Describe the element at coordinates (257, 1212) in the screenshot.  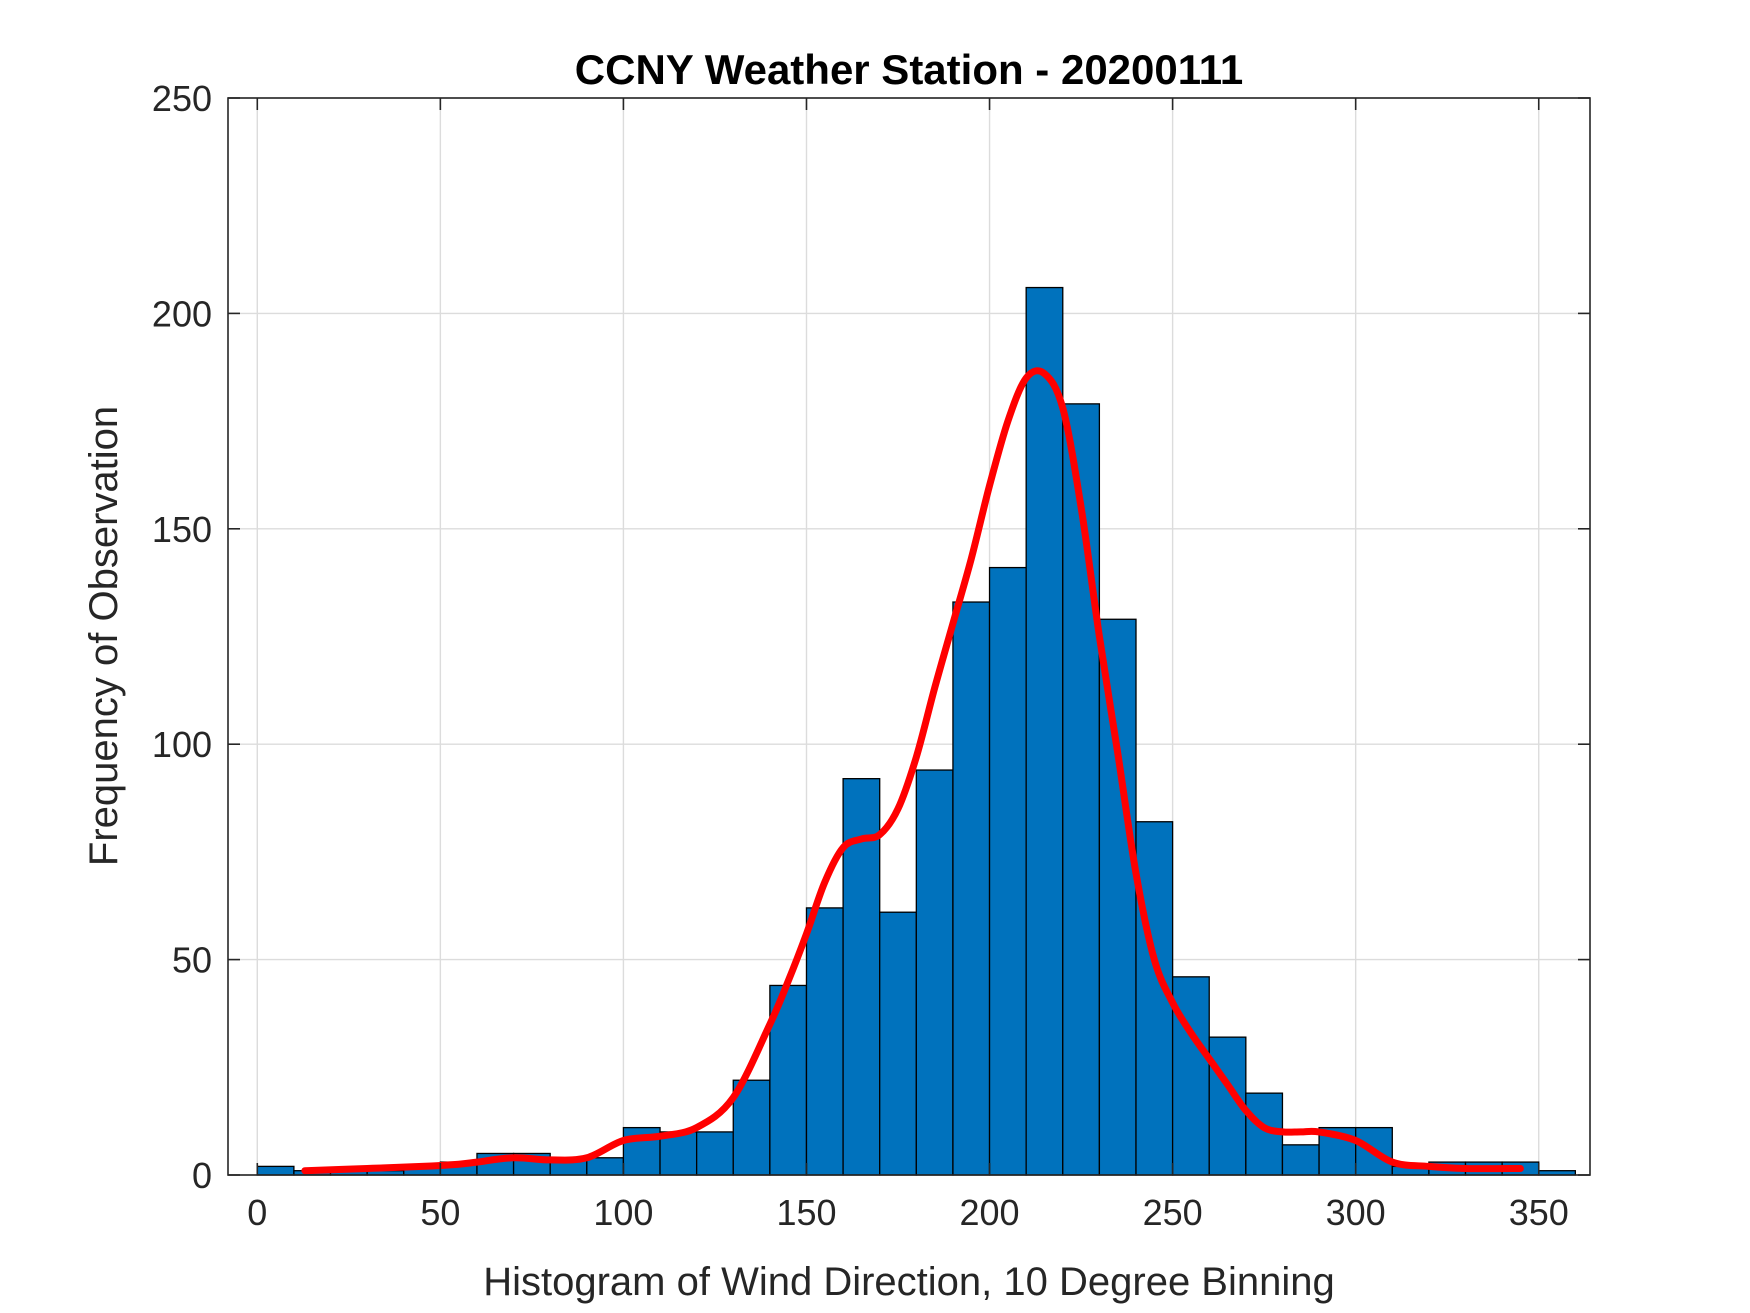
I see `x-tick-label: 0` at that location.